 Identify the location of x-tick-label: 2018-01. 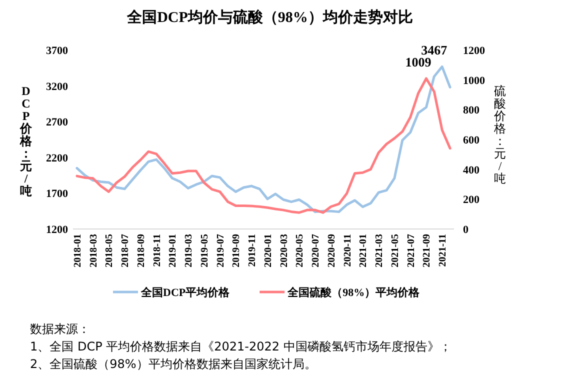
(78, 251).